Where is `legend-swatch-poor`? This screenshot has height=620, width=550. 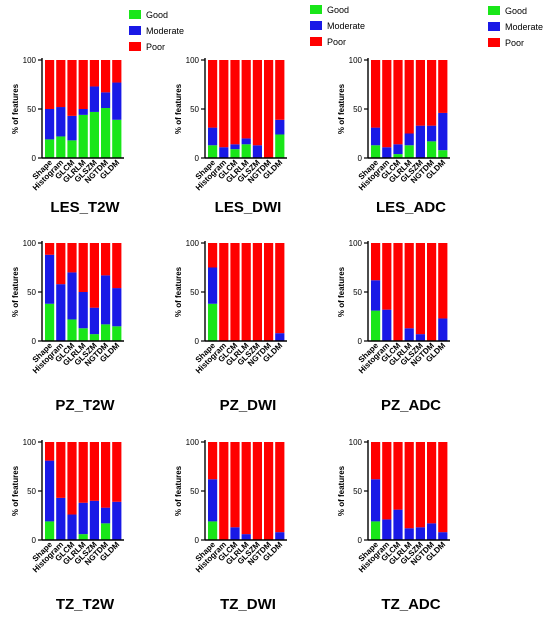 legend-swatch-poor is located at coordinates (494, 42).